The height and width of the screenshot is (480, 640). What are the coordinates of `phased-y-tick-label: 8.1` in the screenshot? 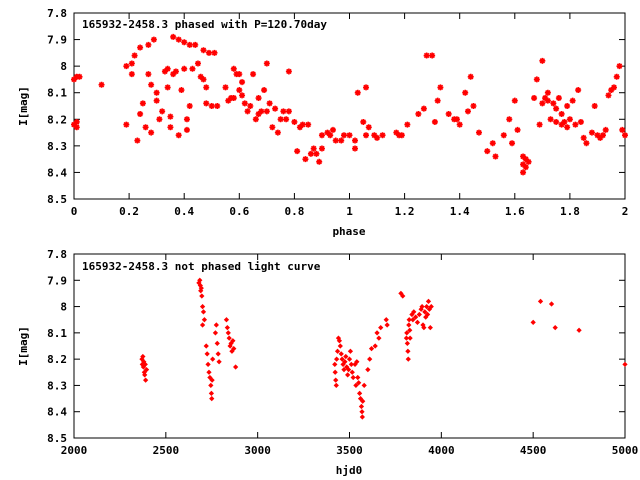 It's located at (57, 93).